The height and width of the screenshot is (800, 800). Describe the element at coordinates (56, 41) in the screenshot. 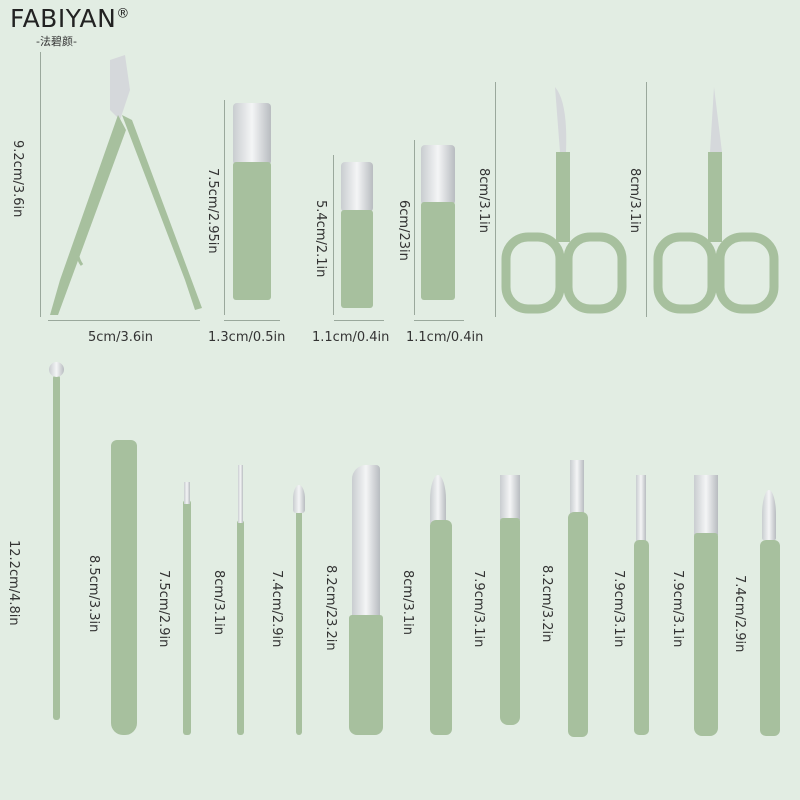

I see `brand-subtitle: -法碧颜-` at that location.